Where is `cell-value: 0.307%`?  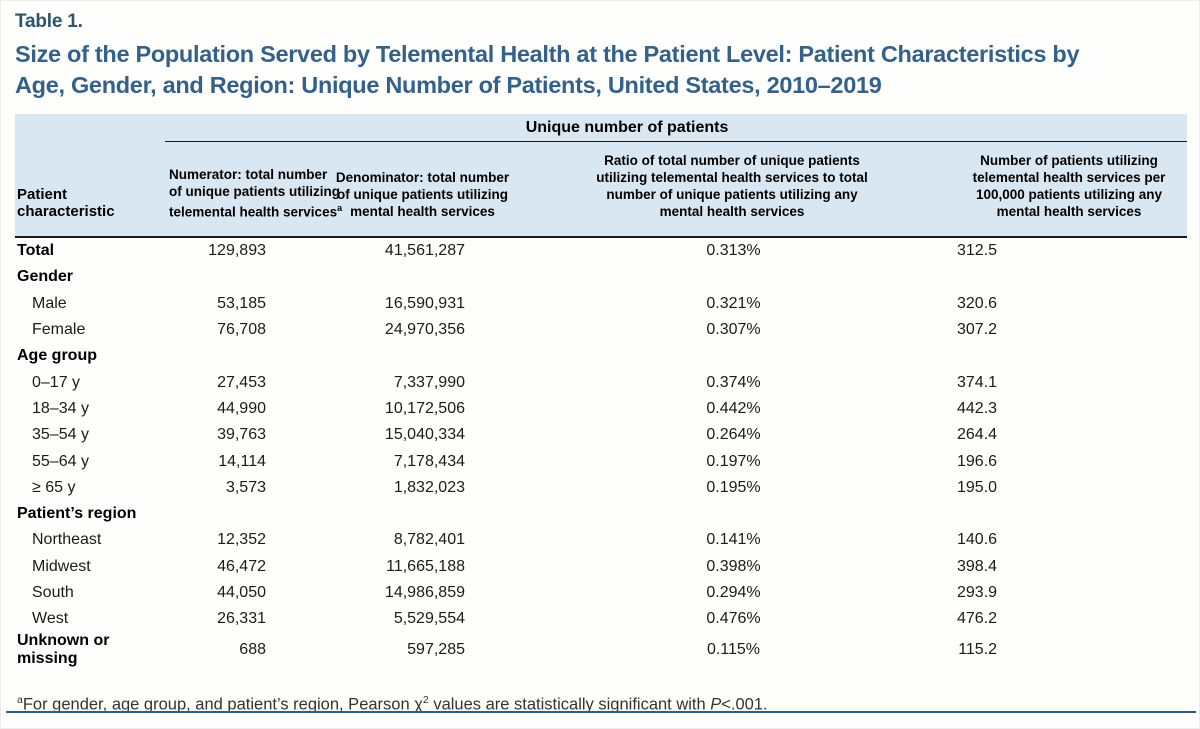 cell-value: 0.307% is located at coordinates (733, 330).